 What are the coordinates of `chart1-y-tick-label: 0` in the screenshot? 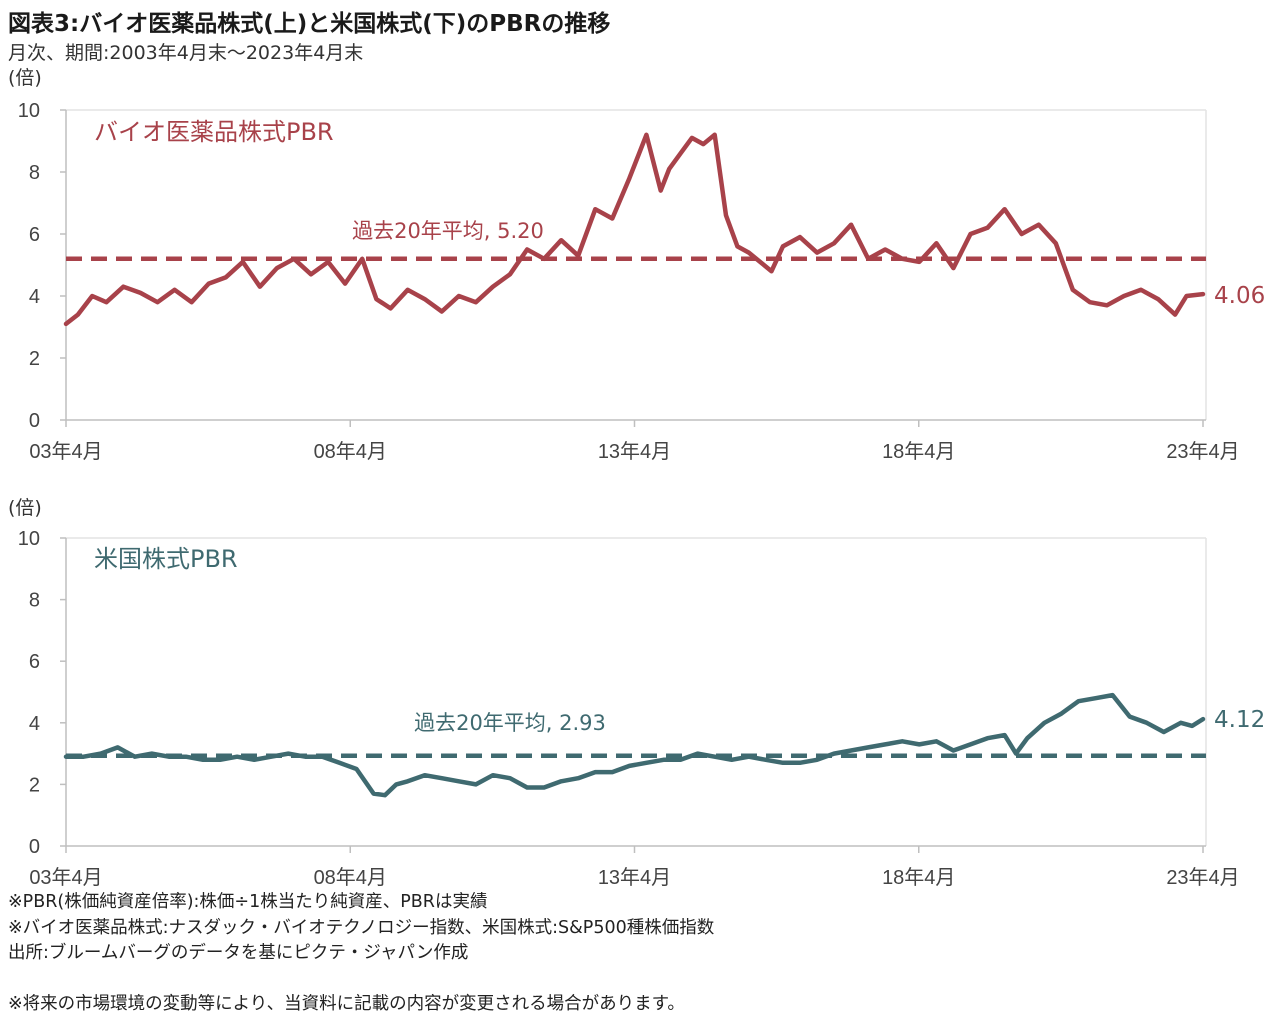 It's located at (34, 421).